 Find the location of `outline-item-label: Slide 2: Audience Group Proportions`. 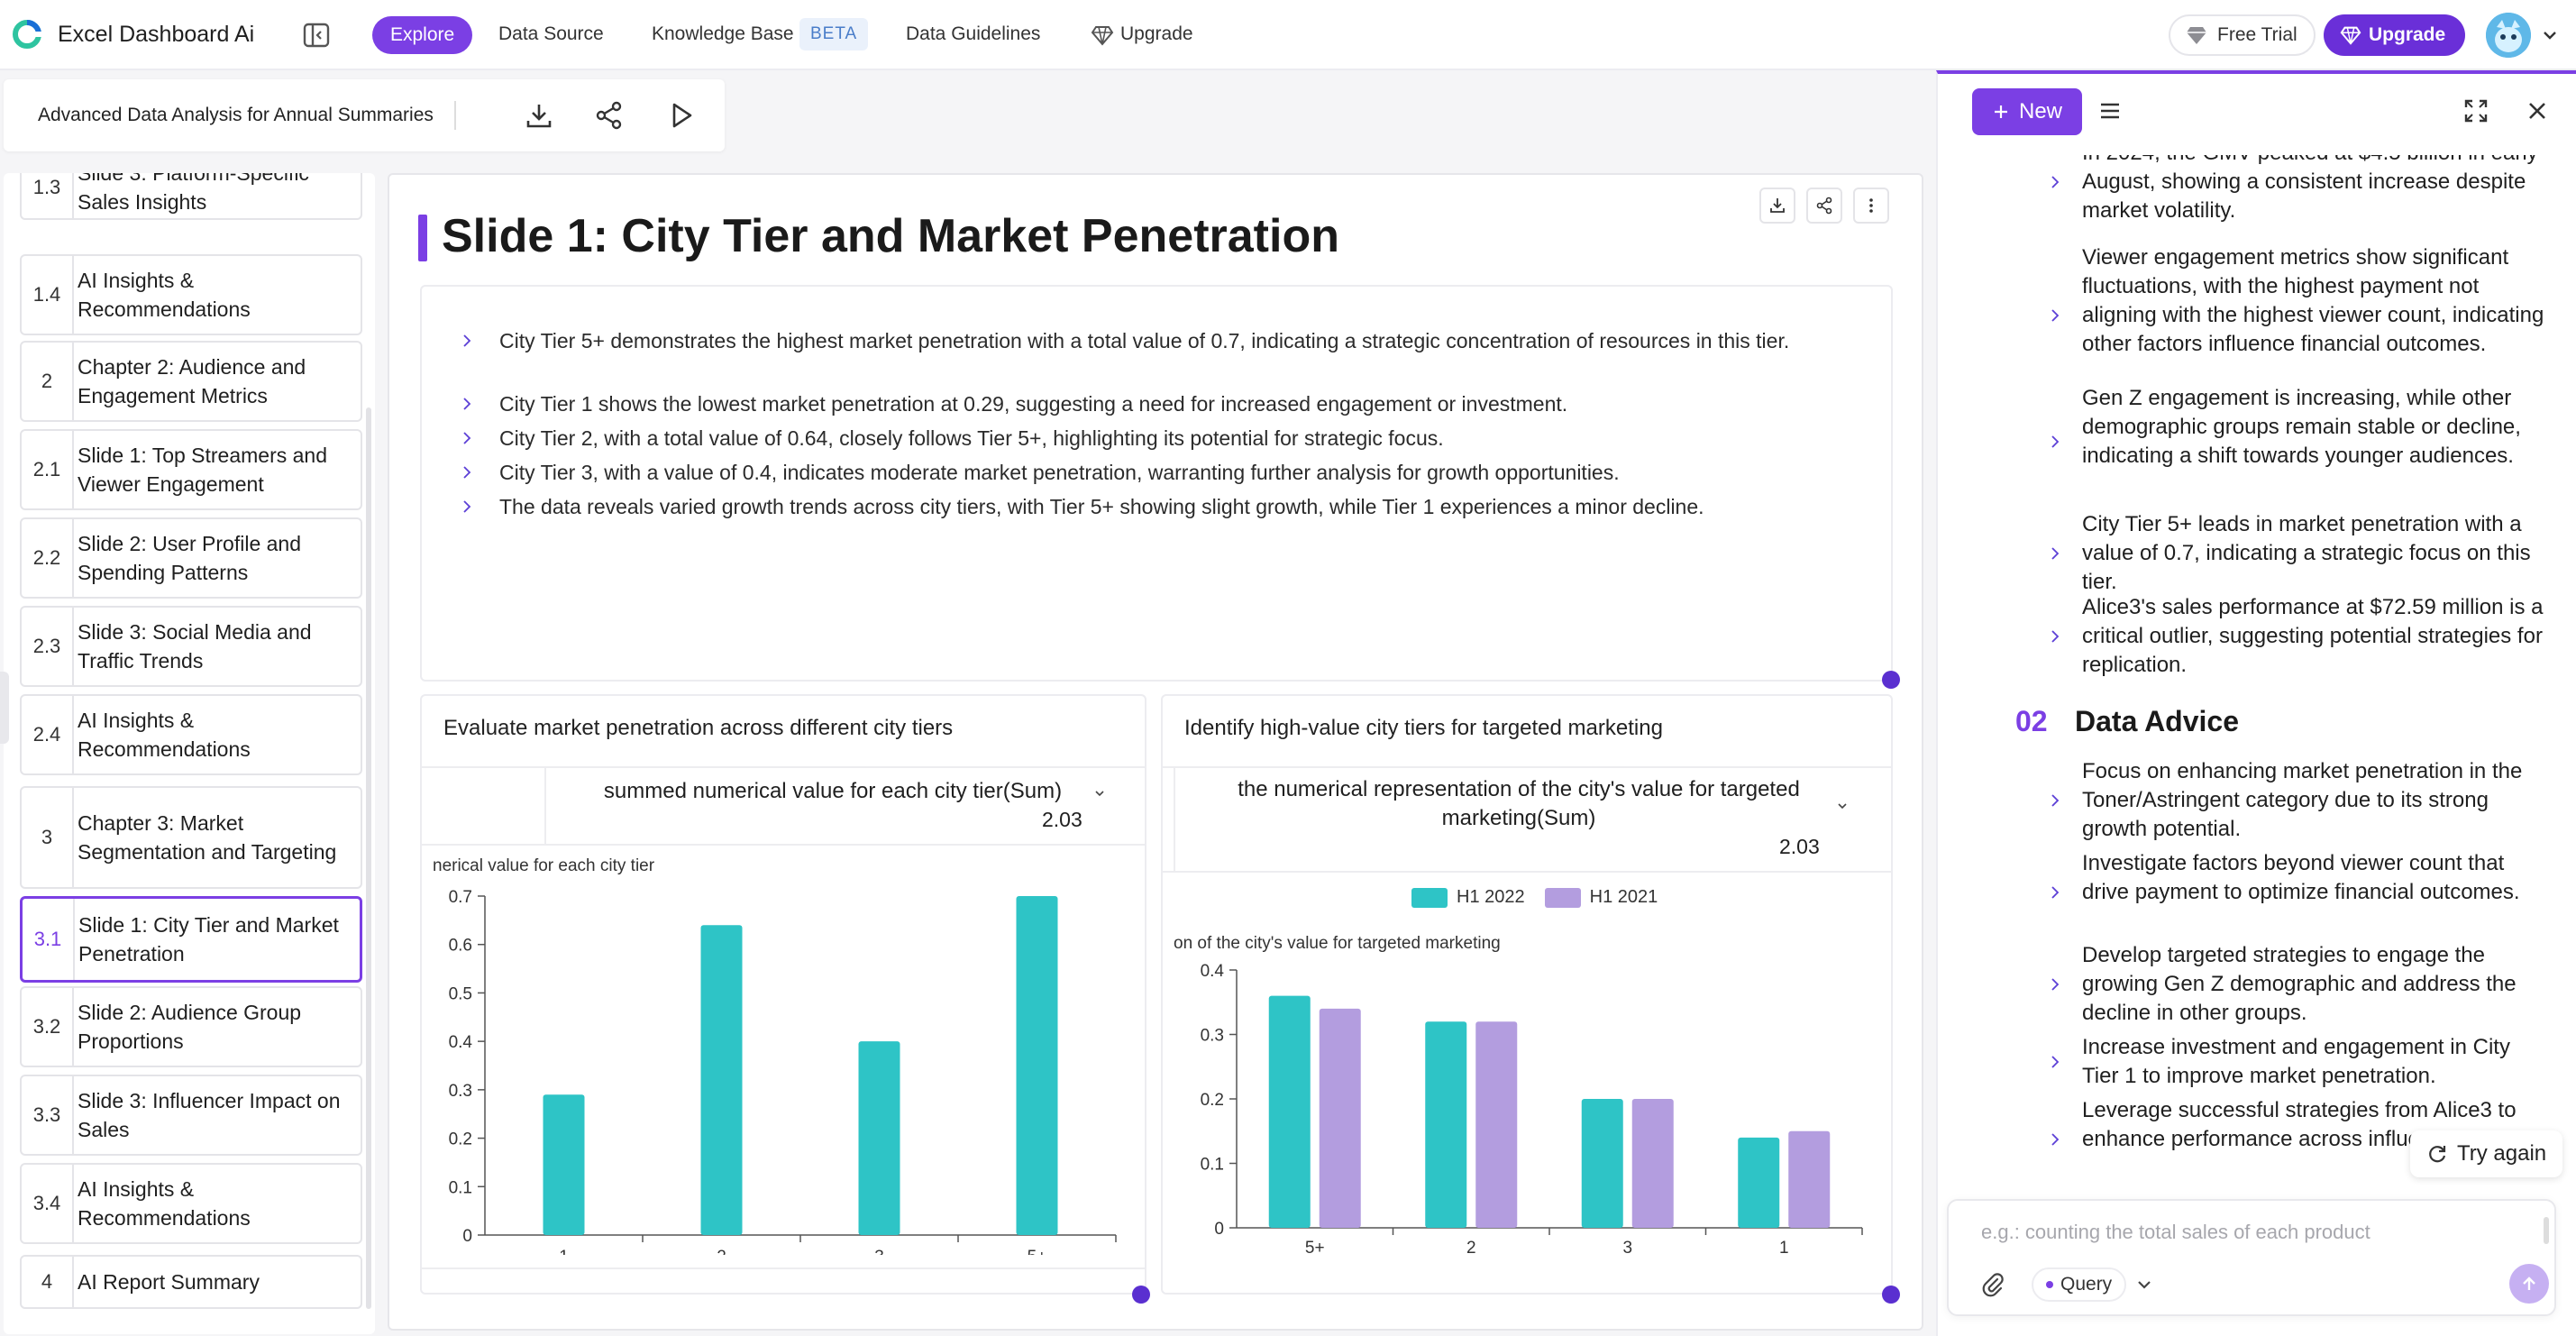

outline-item-label: Slide 2: Audience Group Proportions is located at coordinates (190, 1027).